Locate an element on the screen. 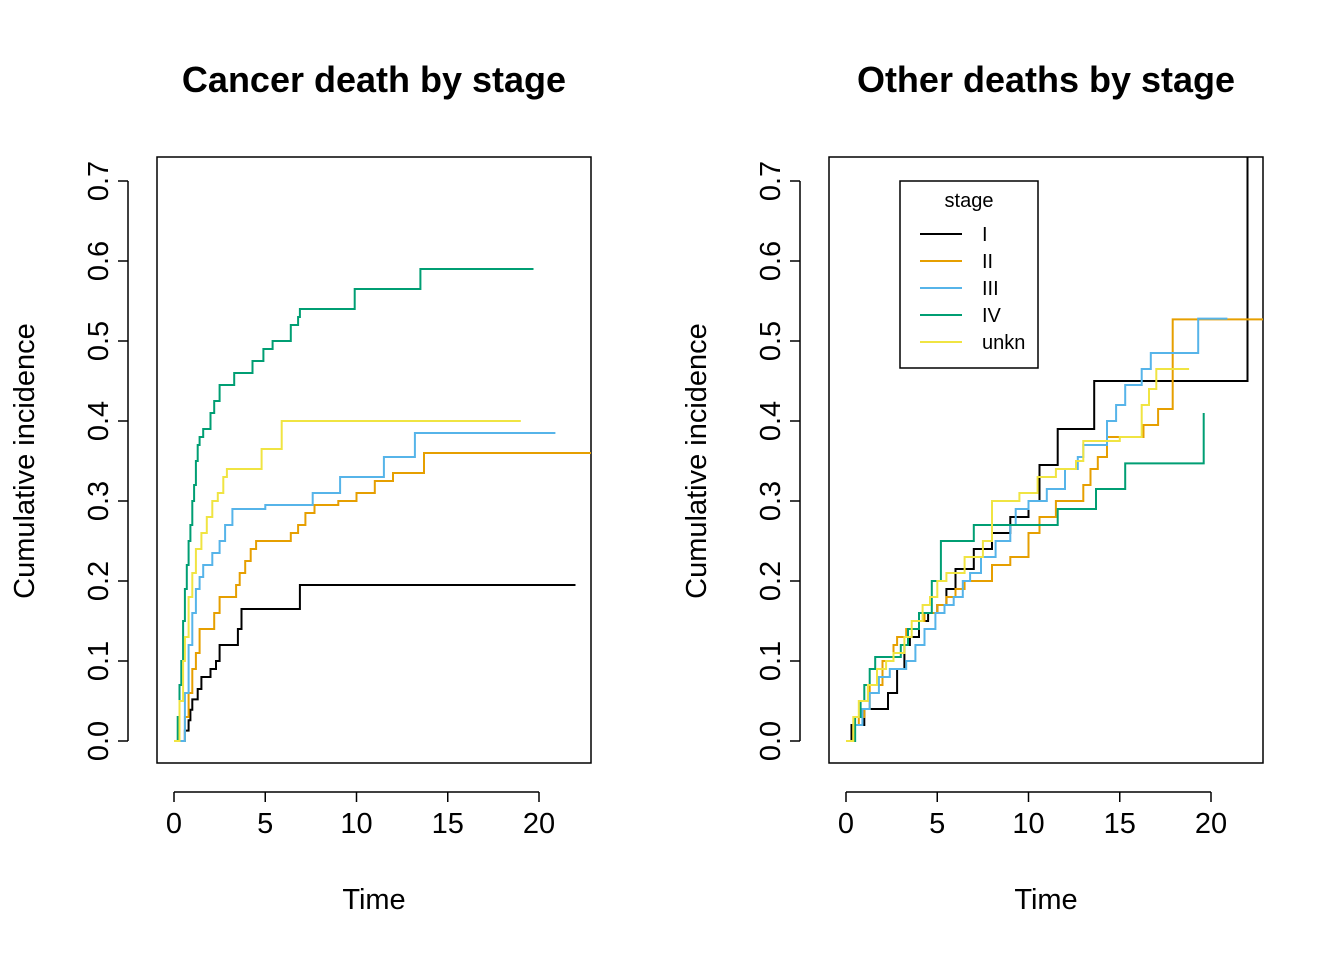  legend-label-I: I is located at coordinates (985, 235).